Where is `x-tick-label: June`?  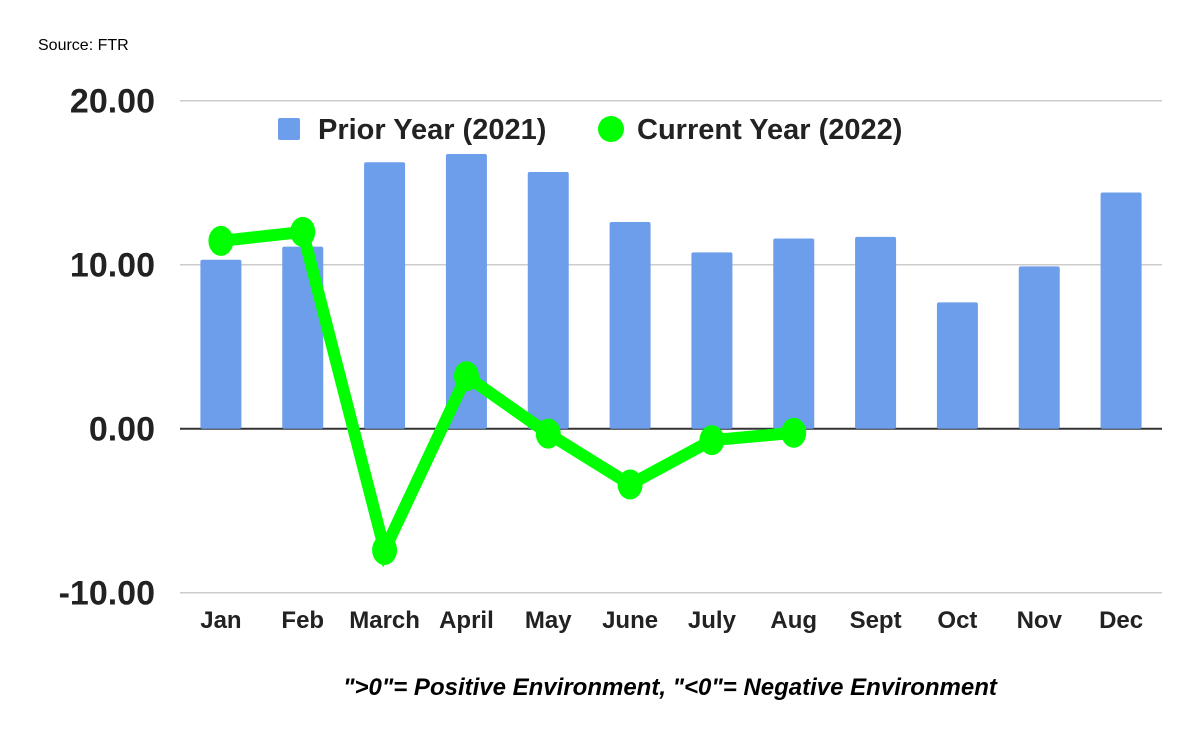
x-tick-label: June is located at coordinates (630, 620).